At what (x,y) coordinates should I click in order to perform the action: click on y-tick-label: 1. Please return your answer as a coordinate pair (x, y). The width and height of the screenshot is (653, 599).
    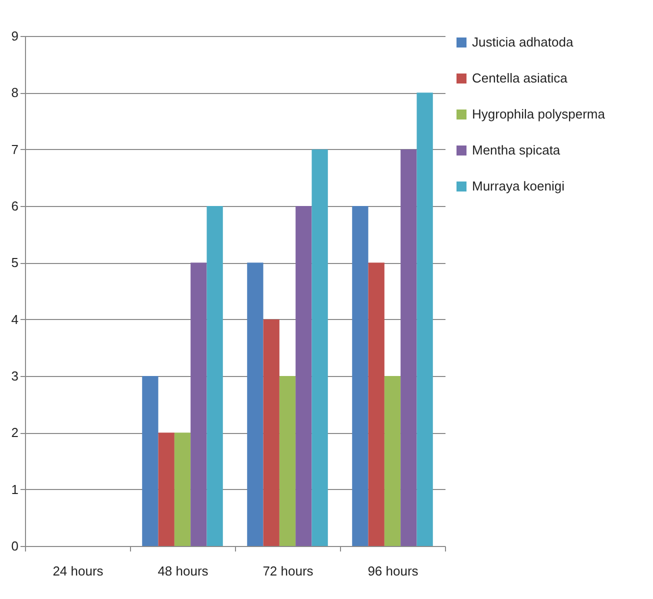
    Looking at the image, I should click on (14, 489).